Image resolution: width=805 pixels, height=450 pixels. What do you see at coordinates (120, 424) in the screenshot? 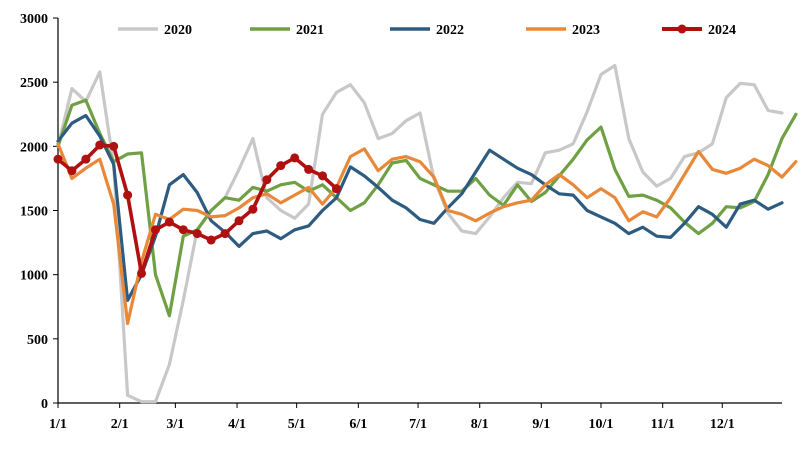
I see `x-tick-label: 2/1` at bounding box center [120, 424].